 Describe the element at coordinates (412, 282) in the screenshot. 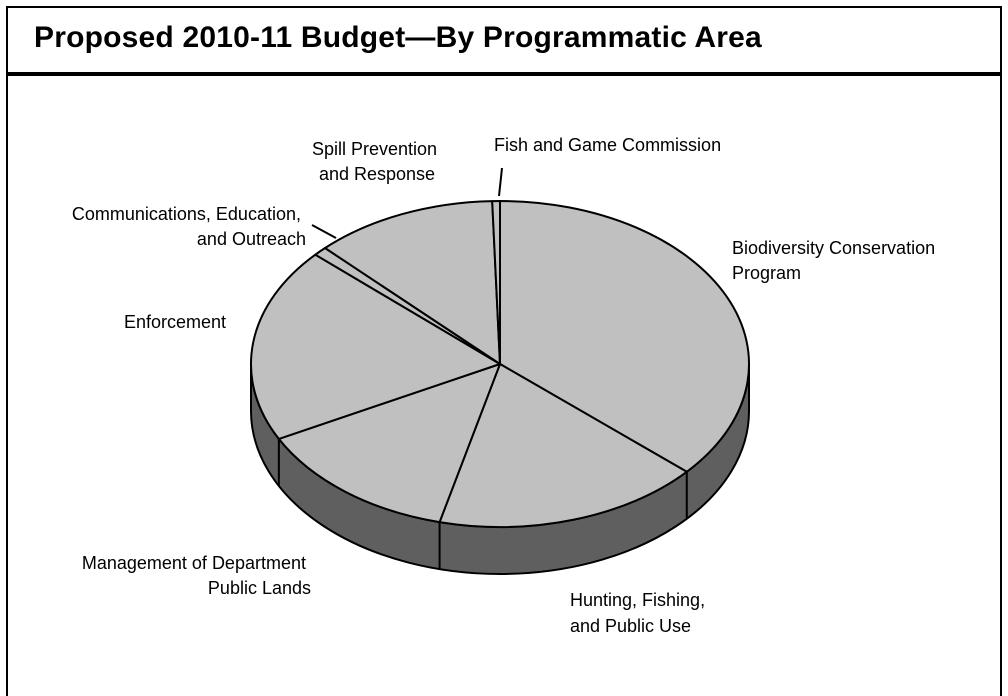

I see `slice-spill-prevention-and-response` at that location.